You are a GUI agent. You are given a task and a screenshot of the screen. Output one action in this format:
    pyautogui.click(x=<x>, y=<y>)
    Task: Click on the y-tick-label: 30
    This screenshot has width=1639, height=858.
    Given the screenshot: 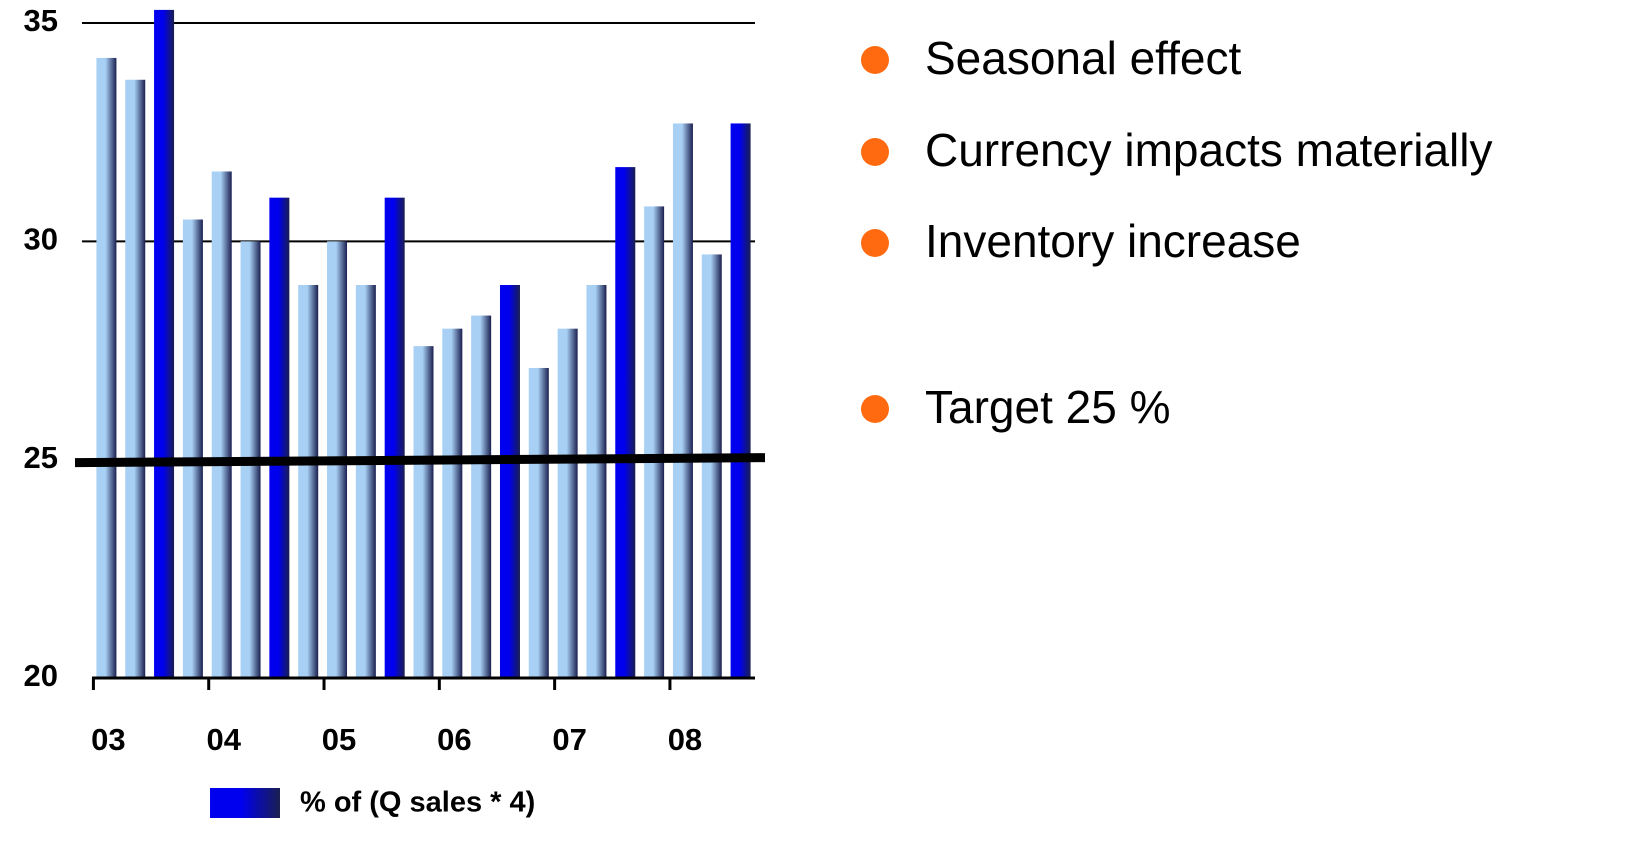 What is the action you would take?
    pyautogui.click(x=41, y=239)
    